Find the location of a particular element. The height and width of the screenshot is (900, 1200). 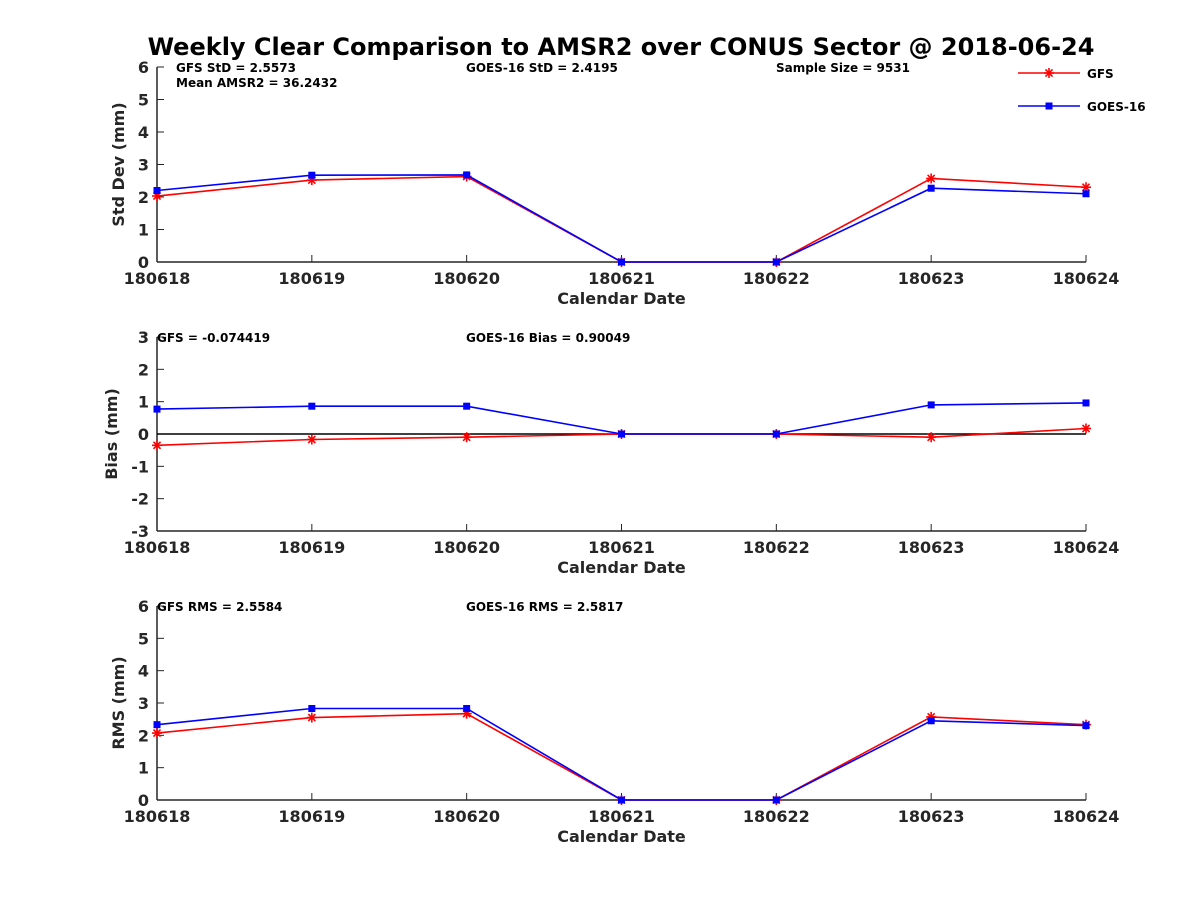

y-tick-label: -1 is located at coordinates (140, 466).